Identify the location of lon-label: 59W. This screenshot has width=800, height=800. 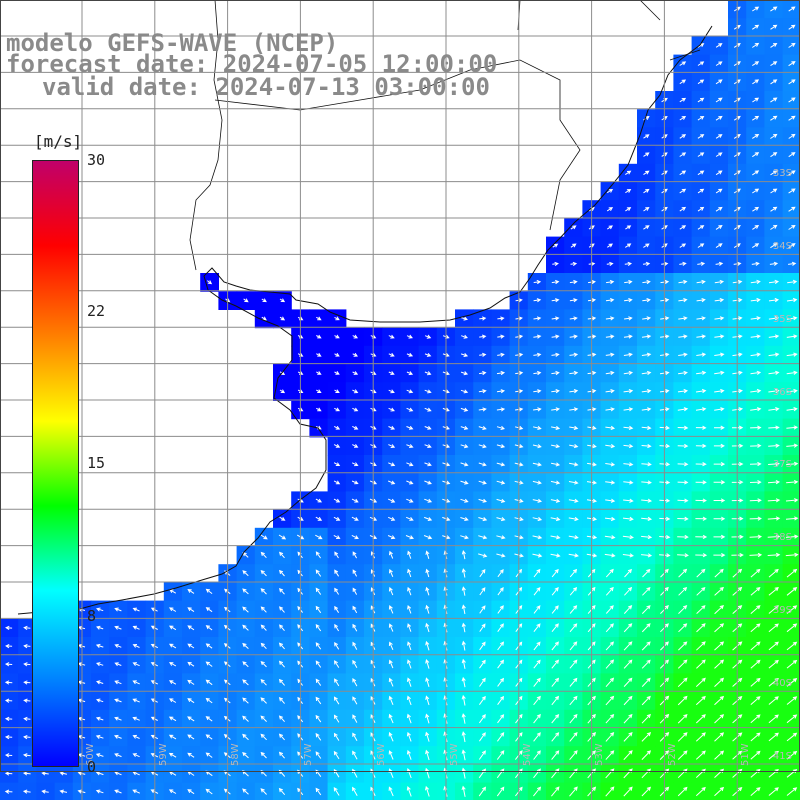
(163, 754).